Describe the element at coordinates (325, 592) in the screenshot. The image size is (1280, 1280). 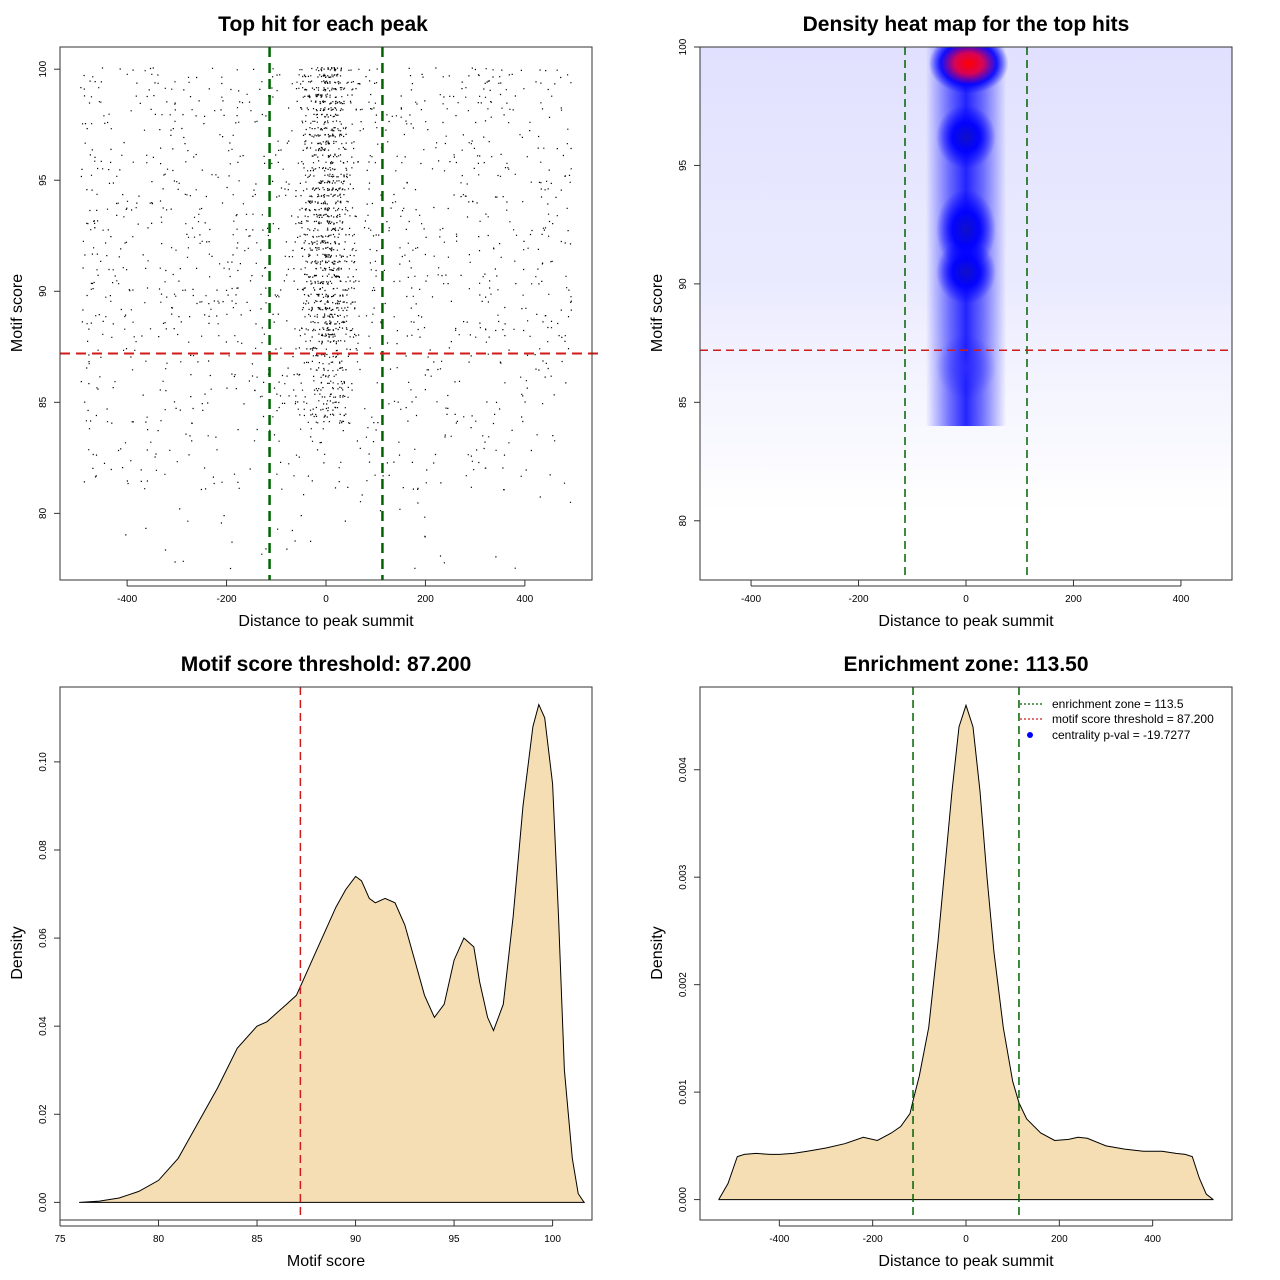
I see `scatter-x-axis: -400 -200 0 200 400` at that location.